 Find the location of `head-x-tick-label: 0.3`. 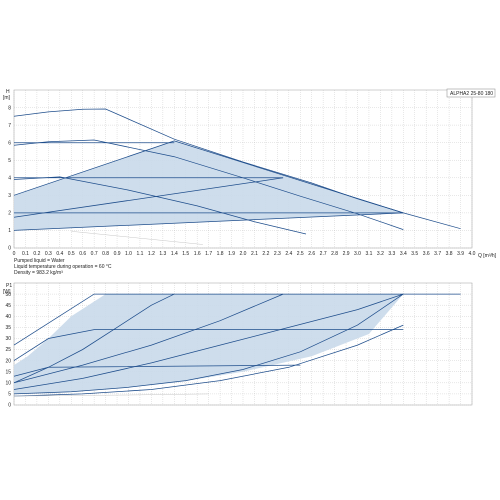

head-x-tick-label: 0.3 is located at coordinates (48, 254).